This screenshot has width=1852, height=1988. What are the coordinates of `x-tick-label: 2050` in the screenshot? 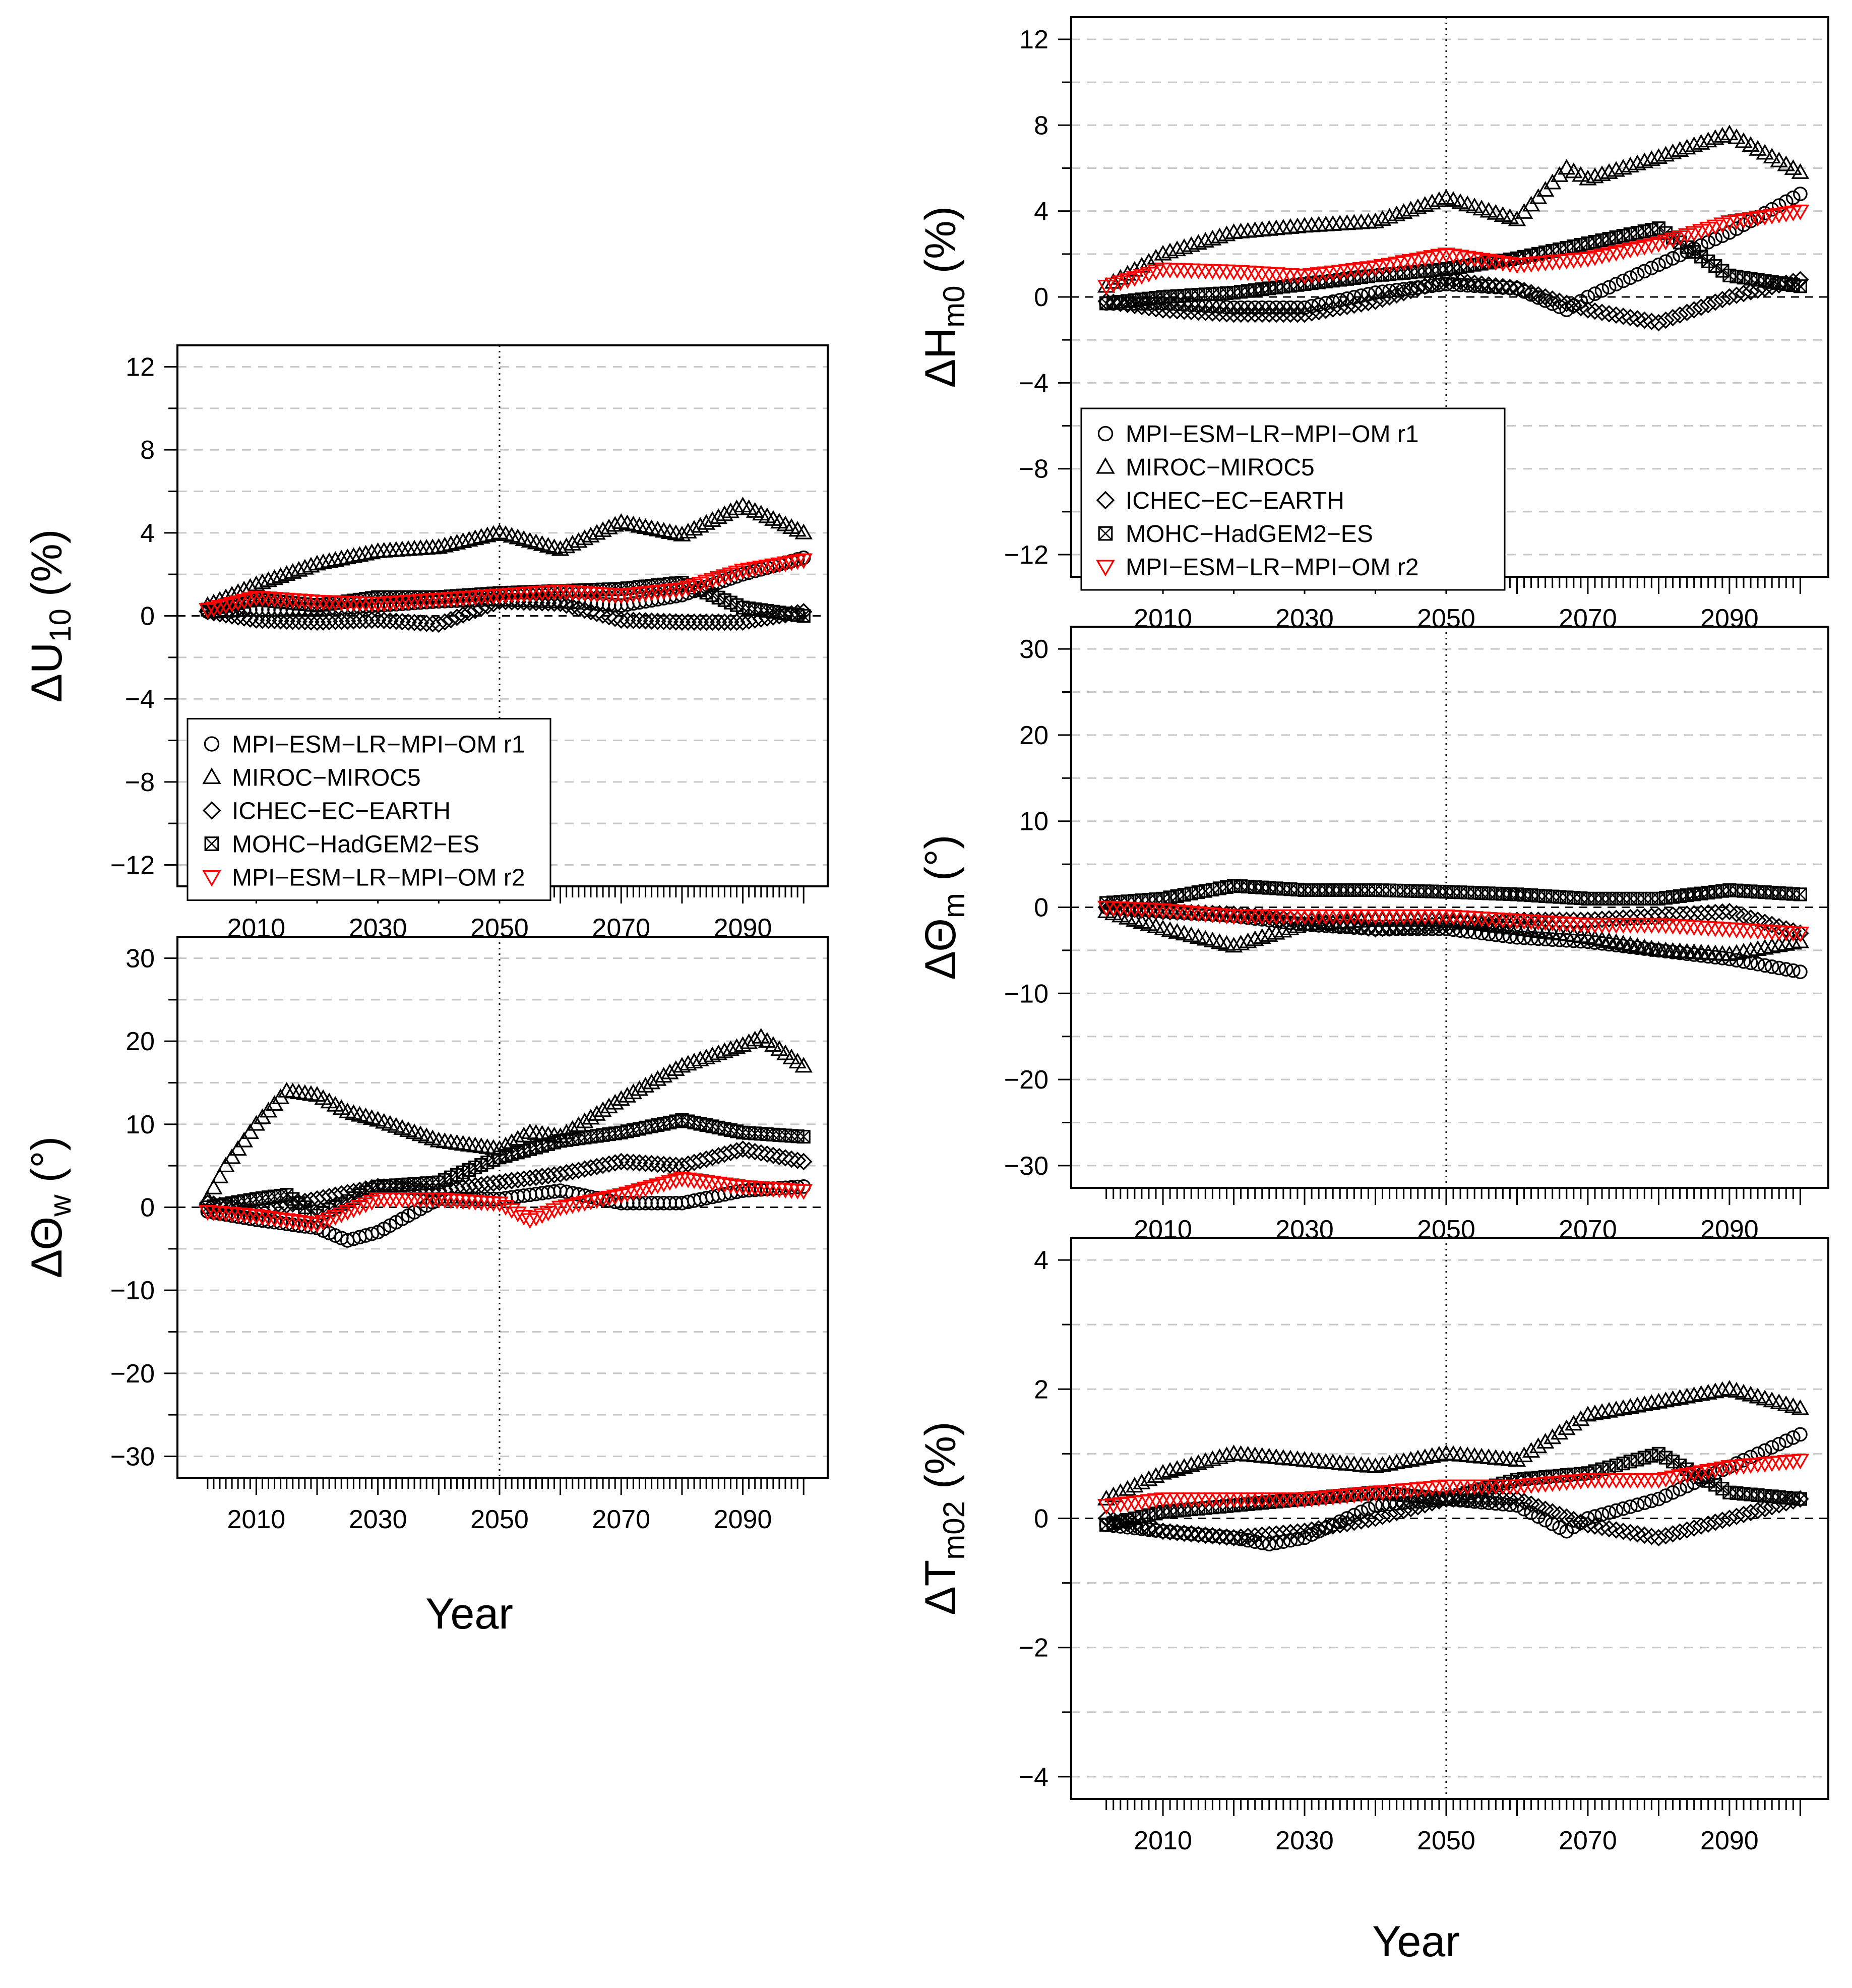 It's located at (1446, 1840).